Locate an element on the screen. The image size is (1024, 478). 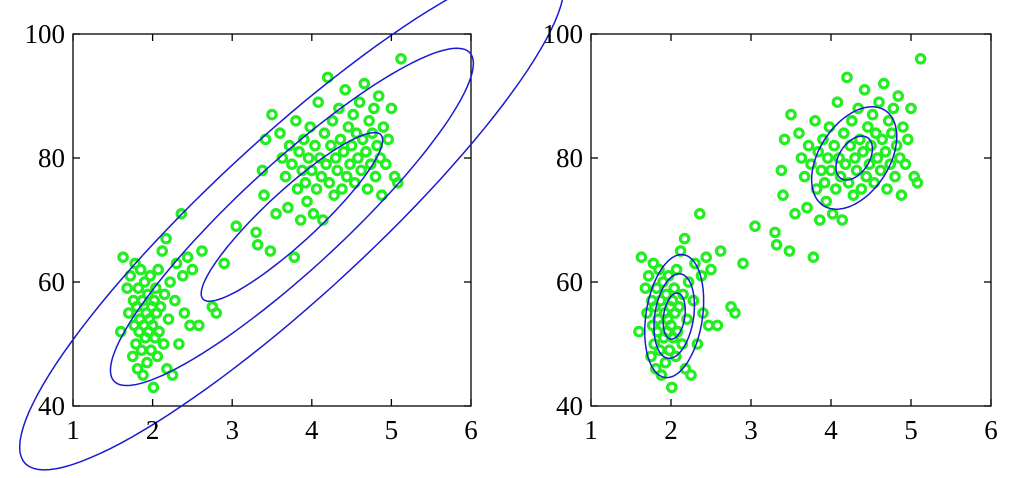
y-tick-label: 60 is located at coordinates (51, 282).